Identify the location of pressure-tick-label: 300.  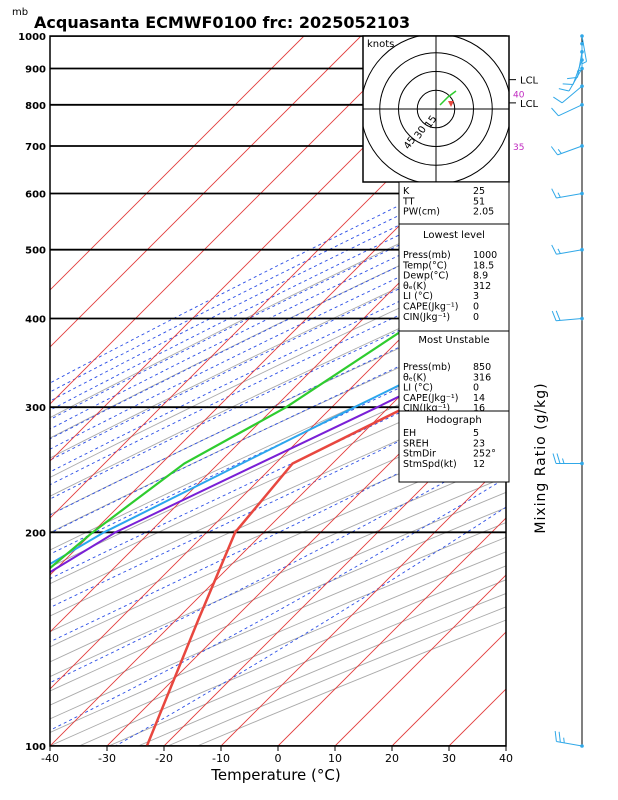
(35, 408).